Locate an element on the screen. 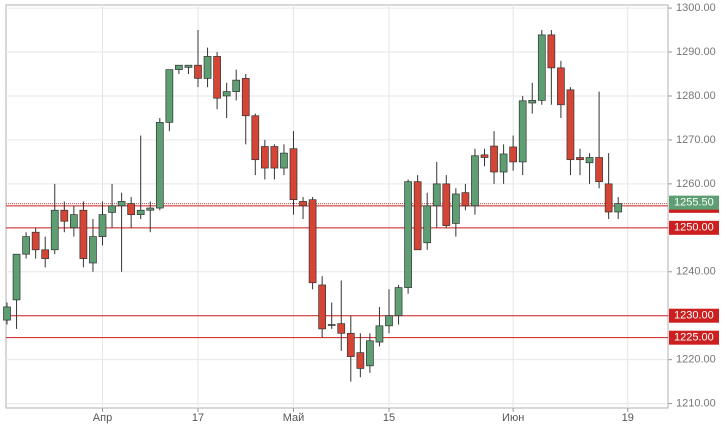  y-tick-label: 1220.00 is located at coordinates (696, 360).